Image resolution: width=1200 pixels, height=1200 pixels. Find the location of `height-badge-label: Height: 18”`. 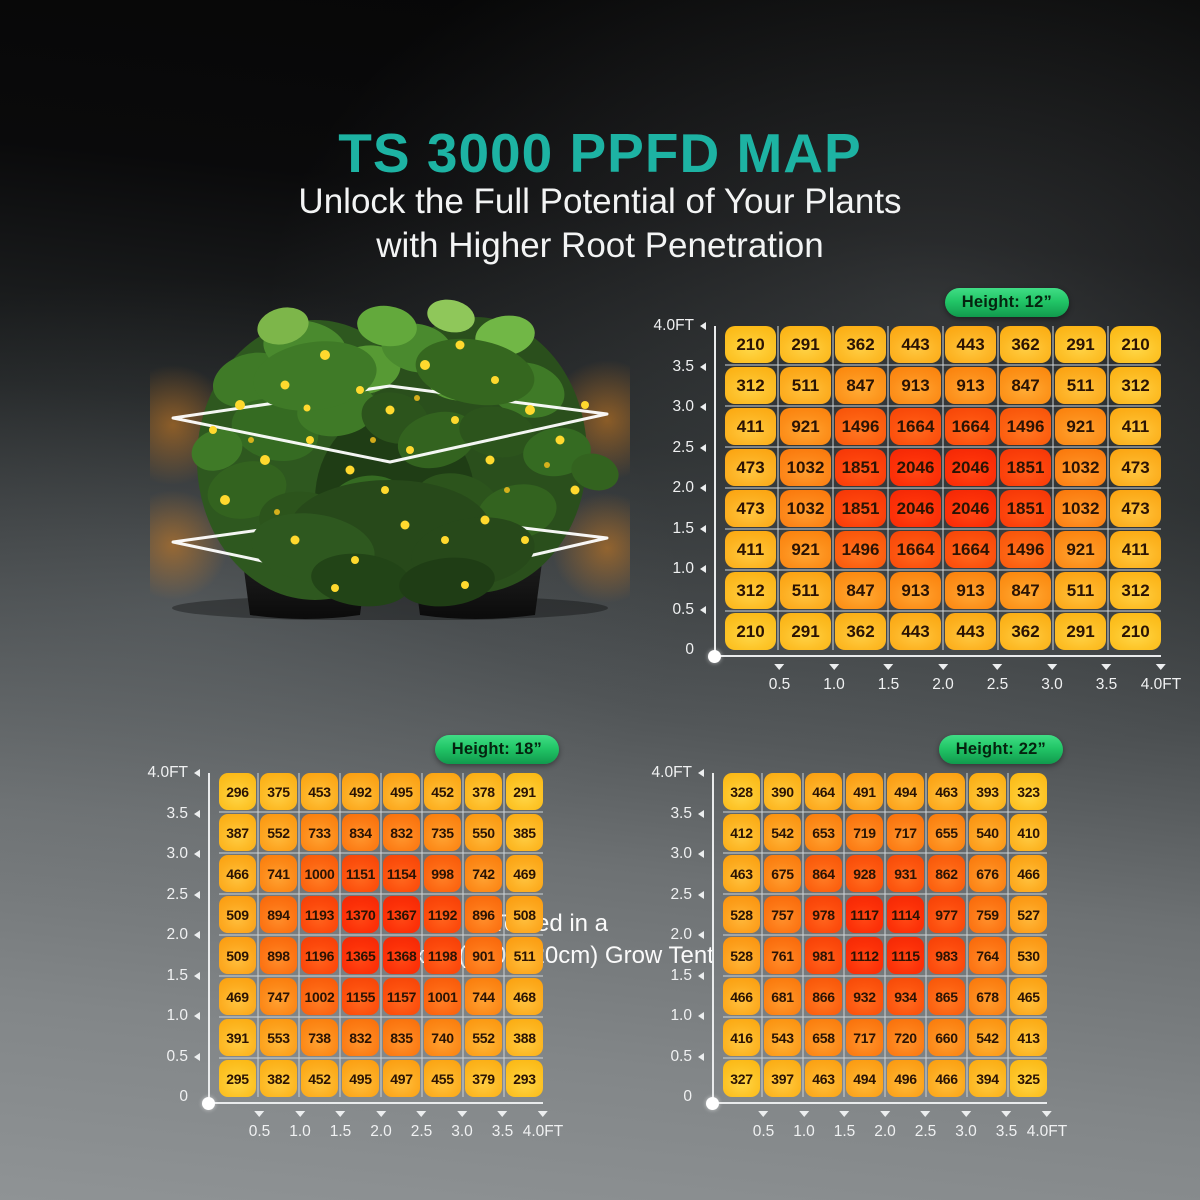

height-badge-label: Height: 18” is located at coordinates (496, 749).